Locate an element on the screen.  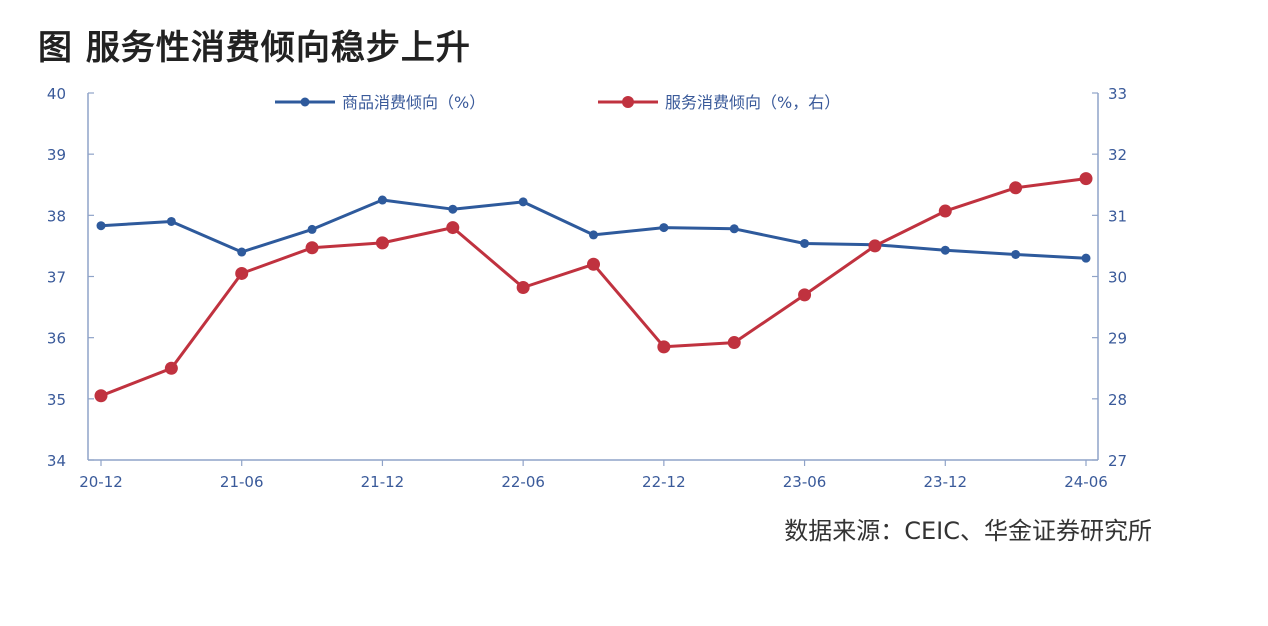
right-y-tick-label: 31 is located at coordinates (1117, 216).